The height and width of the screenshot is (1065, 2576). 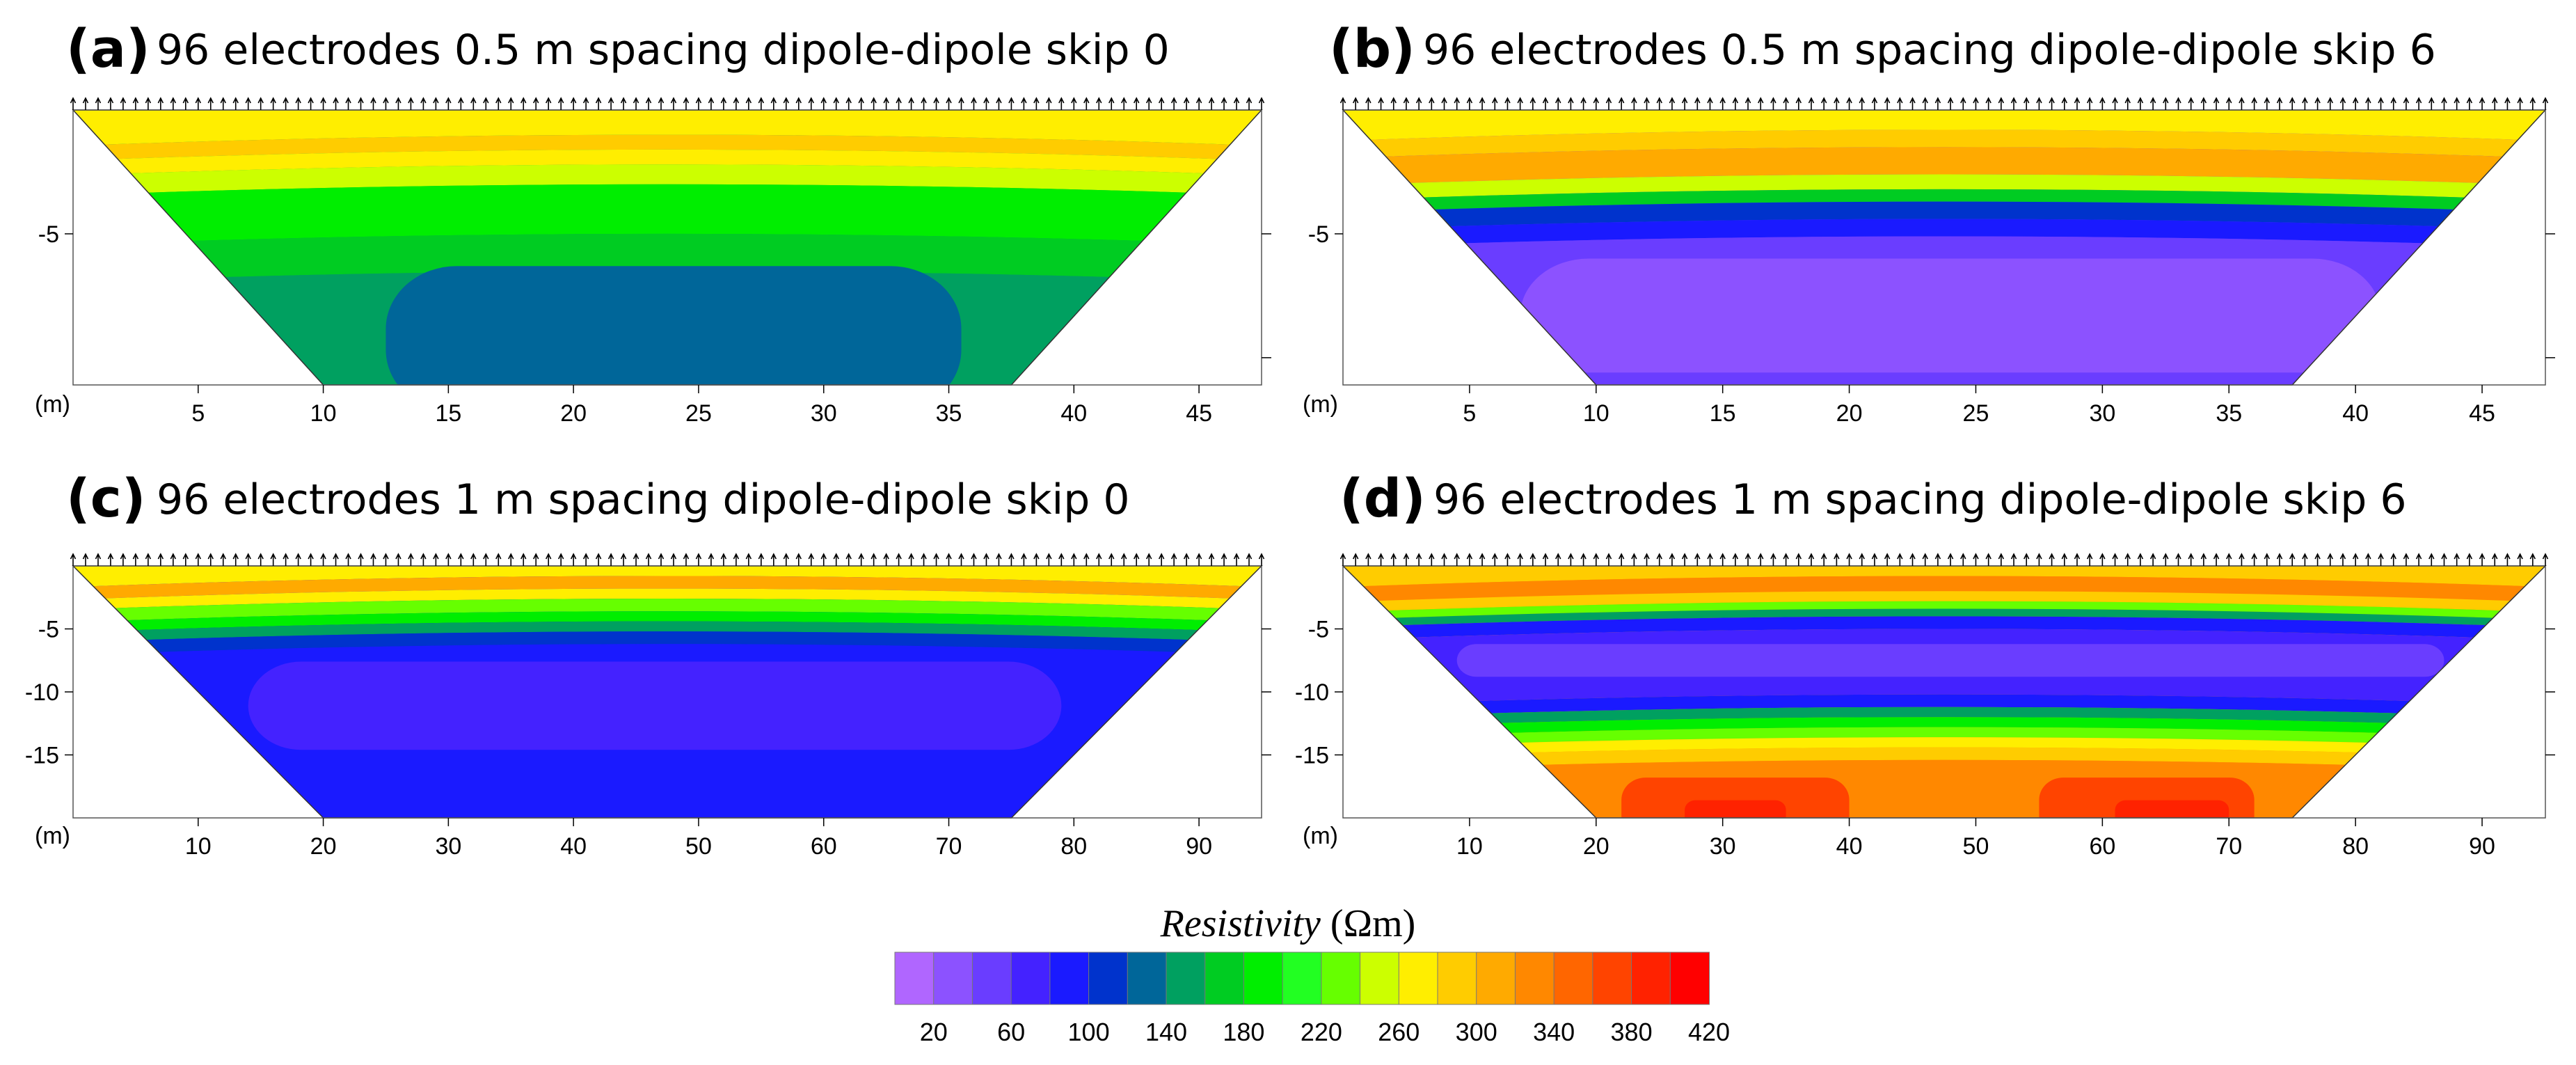 What do you see at coordinates (1976, 846) in the screenshot?
I see `x-tick-label: 50` at bounding box center [1976, 846].